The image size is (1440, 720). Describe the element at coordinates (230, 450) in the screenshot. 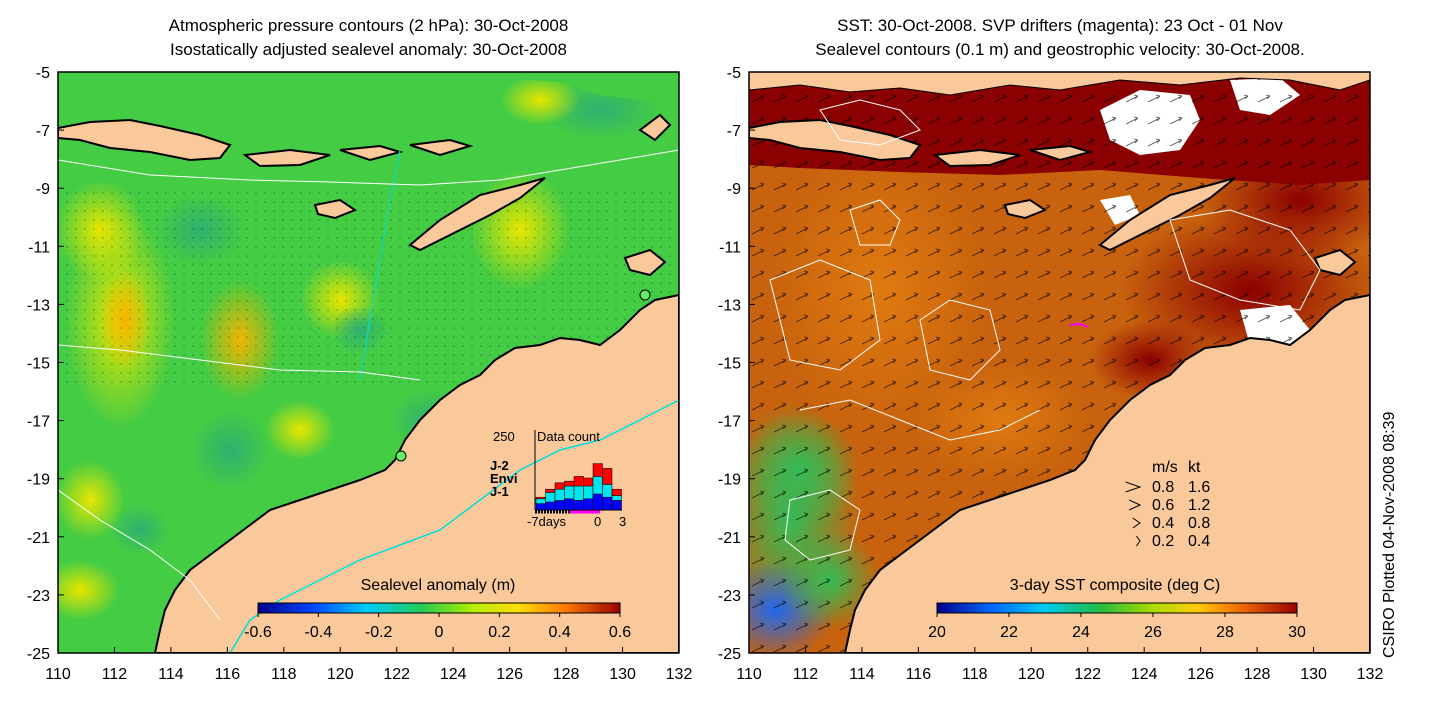

I see `anomaly-low` at that location.